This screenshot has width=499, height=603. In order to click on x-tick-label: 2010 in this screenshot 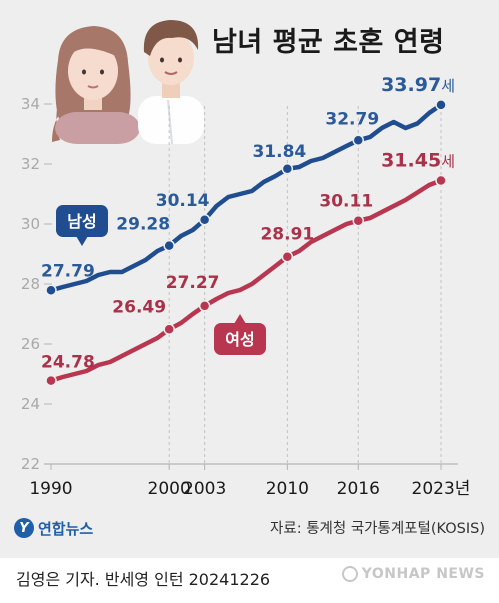, I will do `click(287, 489)`.